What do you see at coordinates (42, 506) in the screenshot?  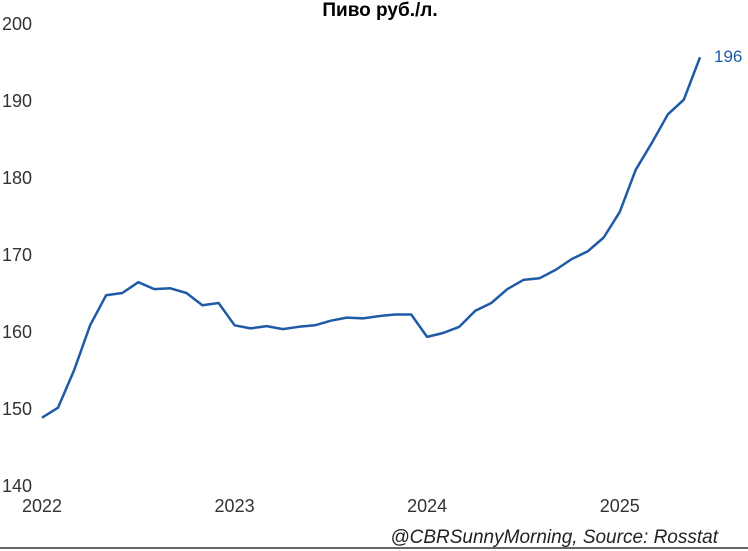 I see `x-tick-label: 2022` at bounding box center [42, 506].